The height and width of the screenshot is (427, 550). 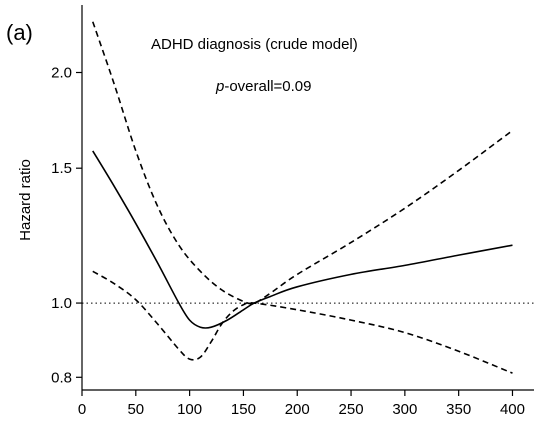 I want to click on y-tick-label: 0.8, so click(x=61, y=377).